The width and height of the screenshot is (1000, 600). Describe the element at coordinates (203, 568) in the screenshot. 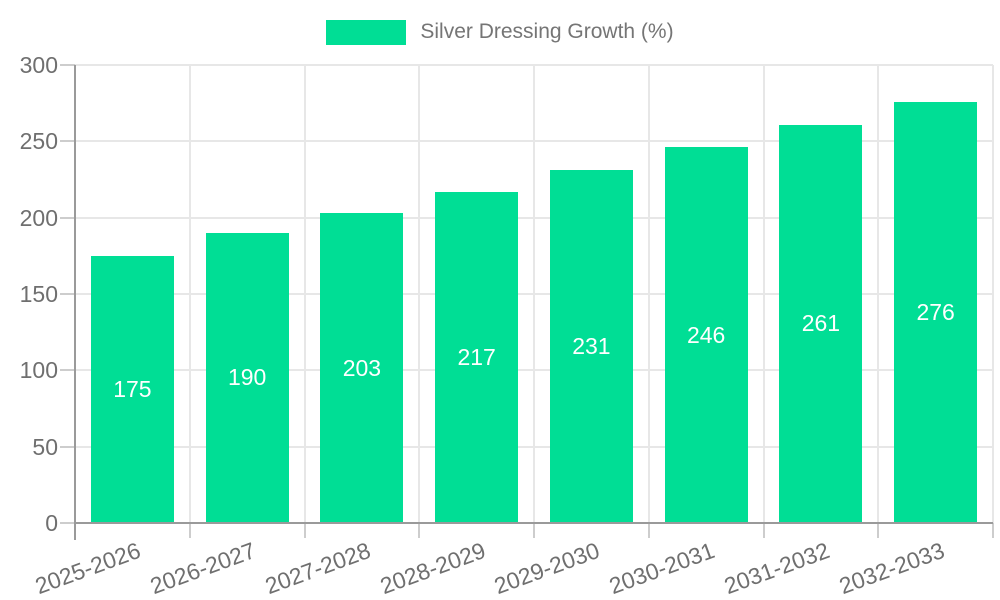

I see `x-tick-label: 2026-2027` at that location.